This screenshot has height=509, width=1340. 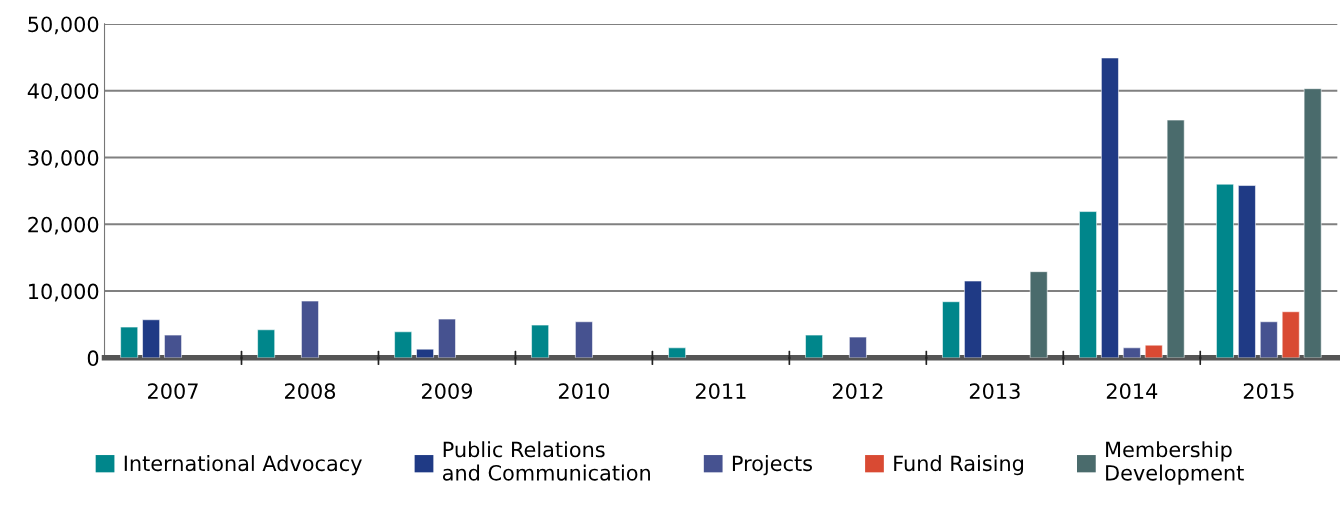 I want to click on x-tick-label: 2013, so click(x=994, y=391).